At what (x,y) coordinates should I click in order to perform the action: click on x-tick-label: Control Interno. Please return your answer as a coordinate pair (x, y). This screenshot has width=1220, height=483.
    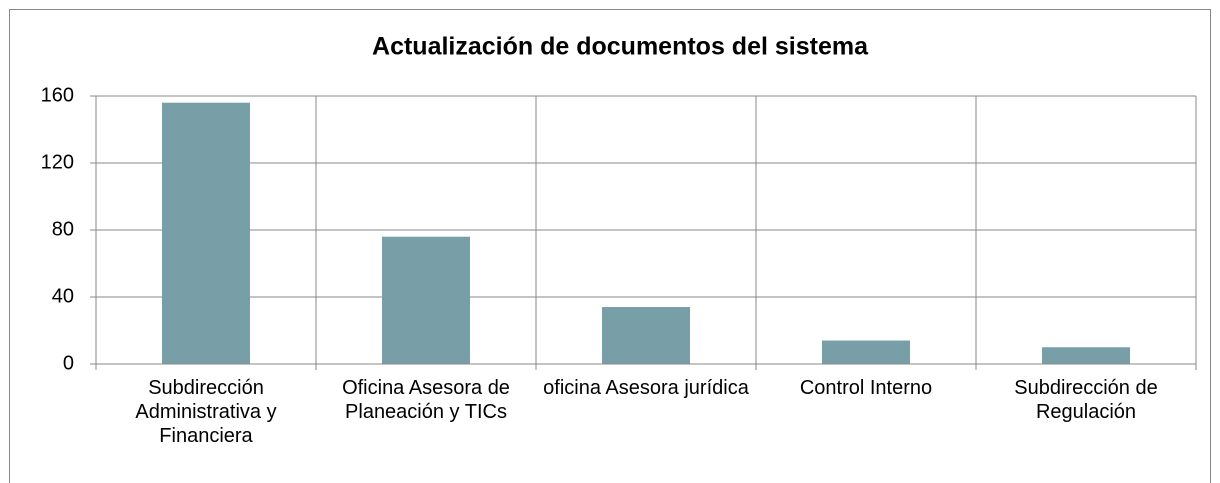
    Looking at the image, I should click on (866, 388).